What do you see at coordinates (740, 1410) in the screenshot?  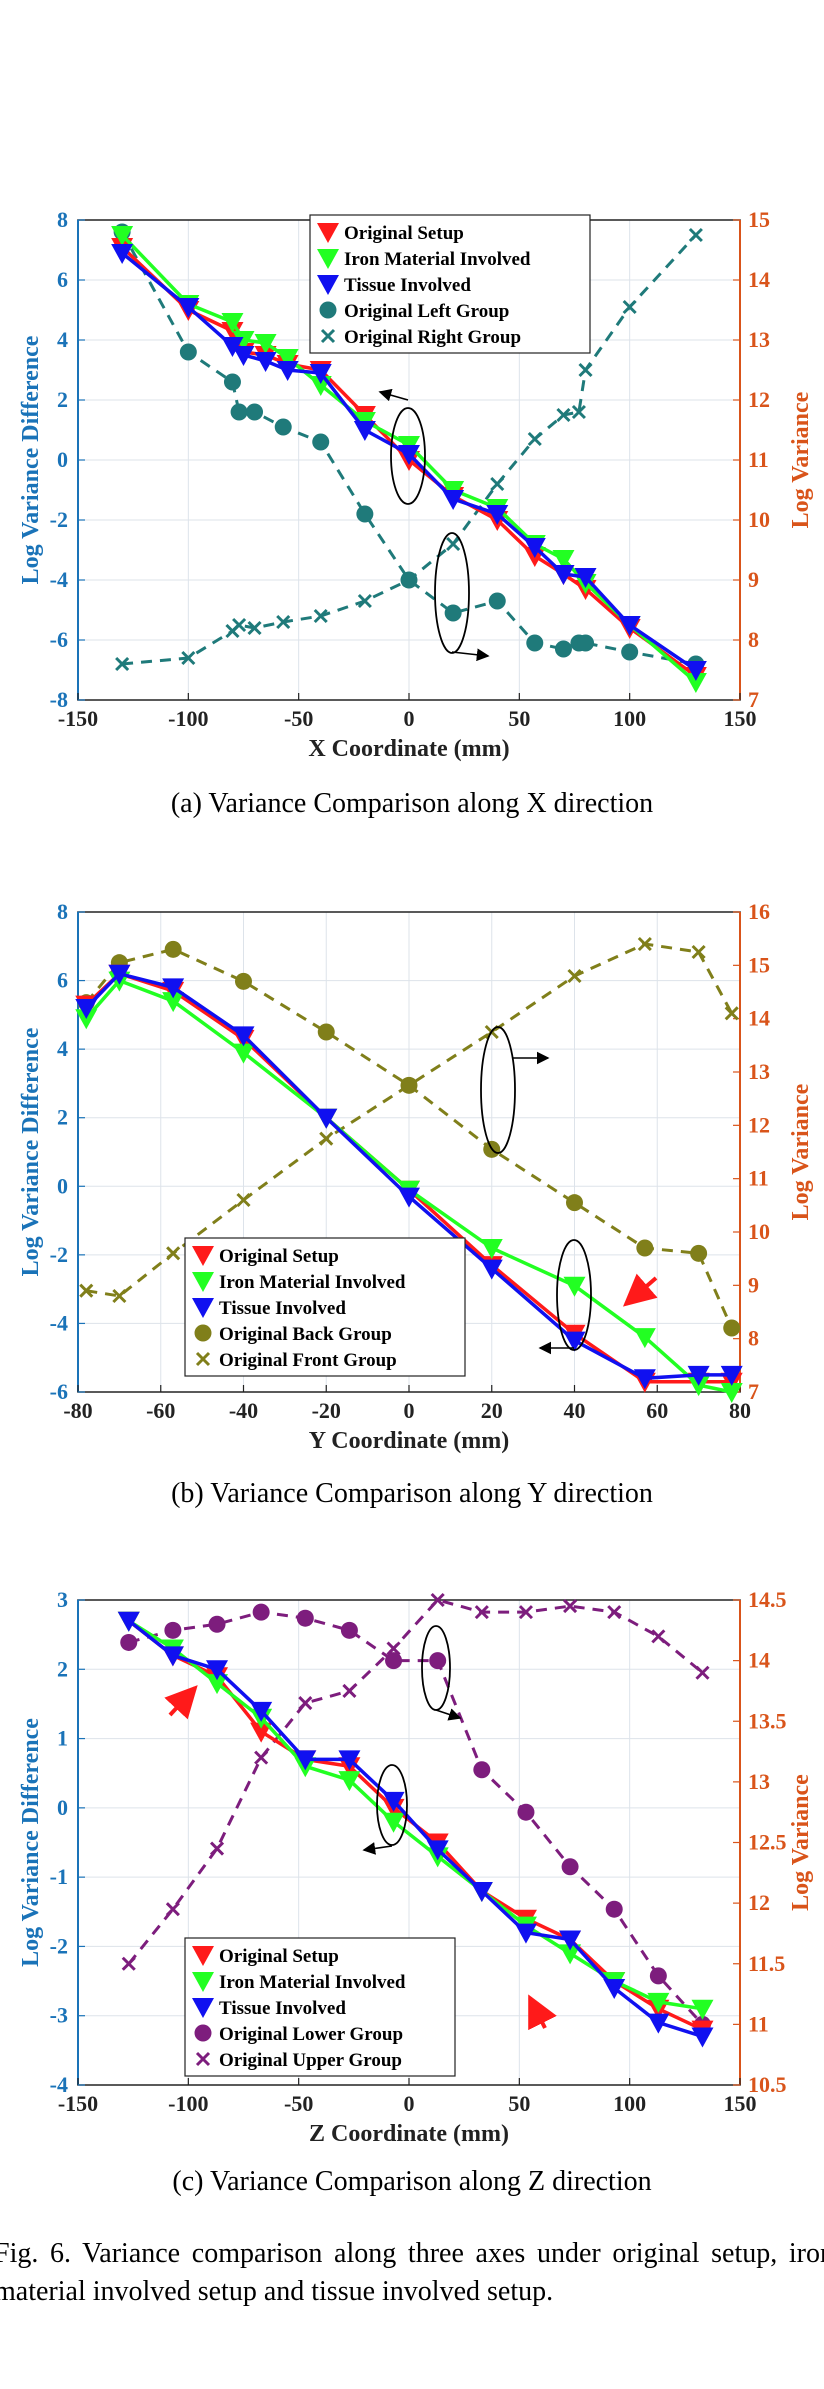 I see `x-tick-label: 80` at bounding box center [740, 1410].